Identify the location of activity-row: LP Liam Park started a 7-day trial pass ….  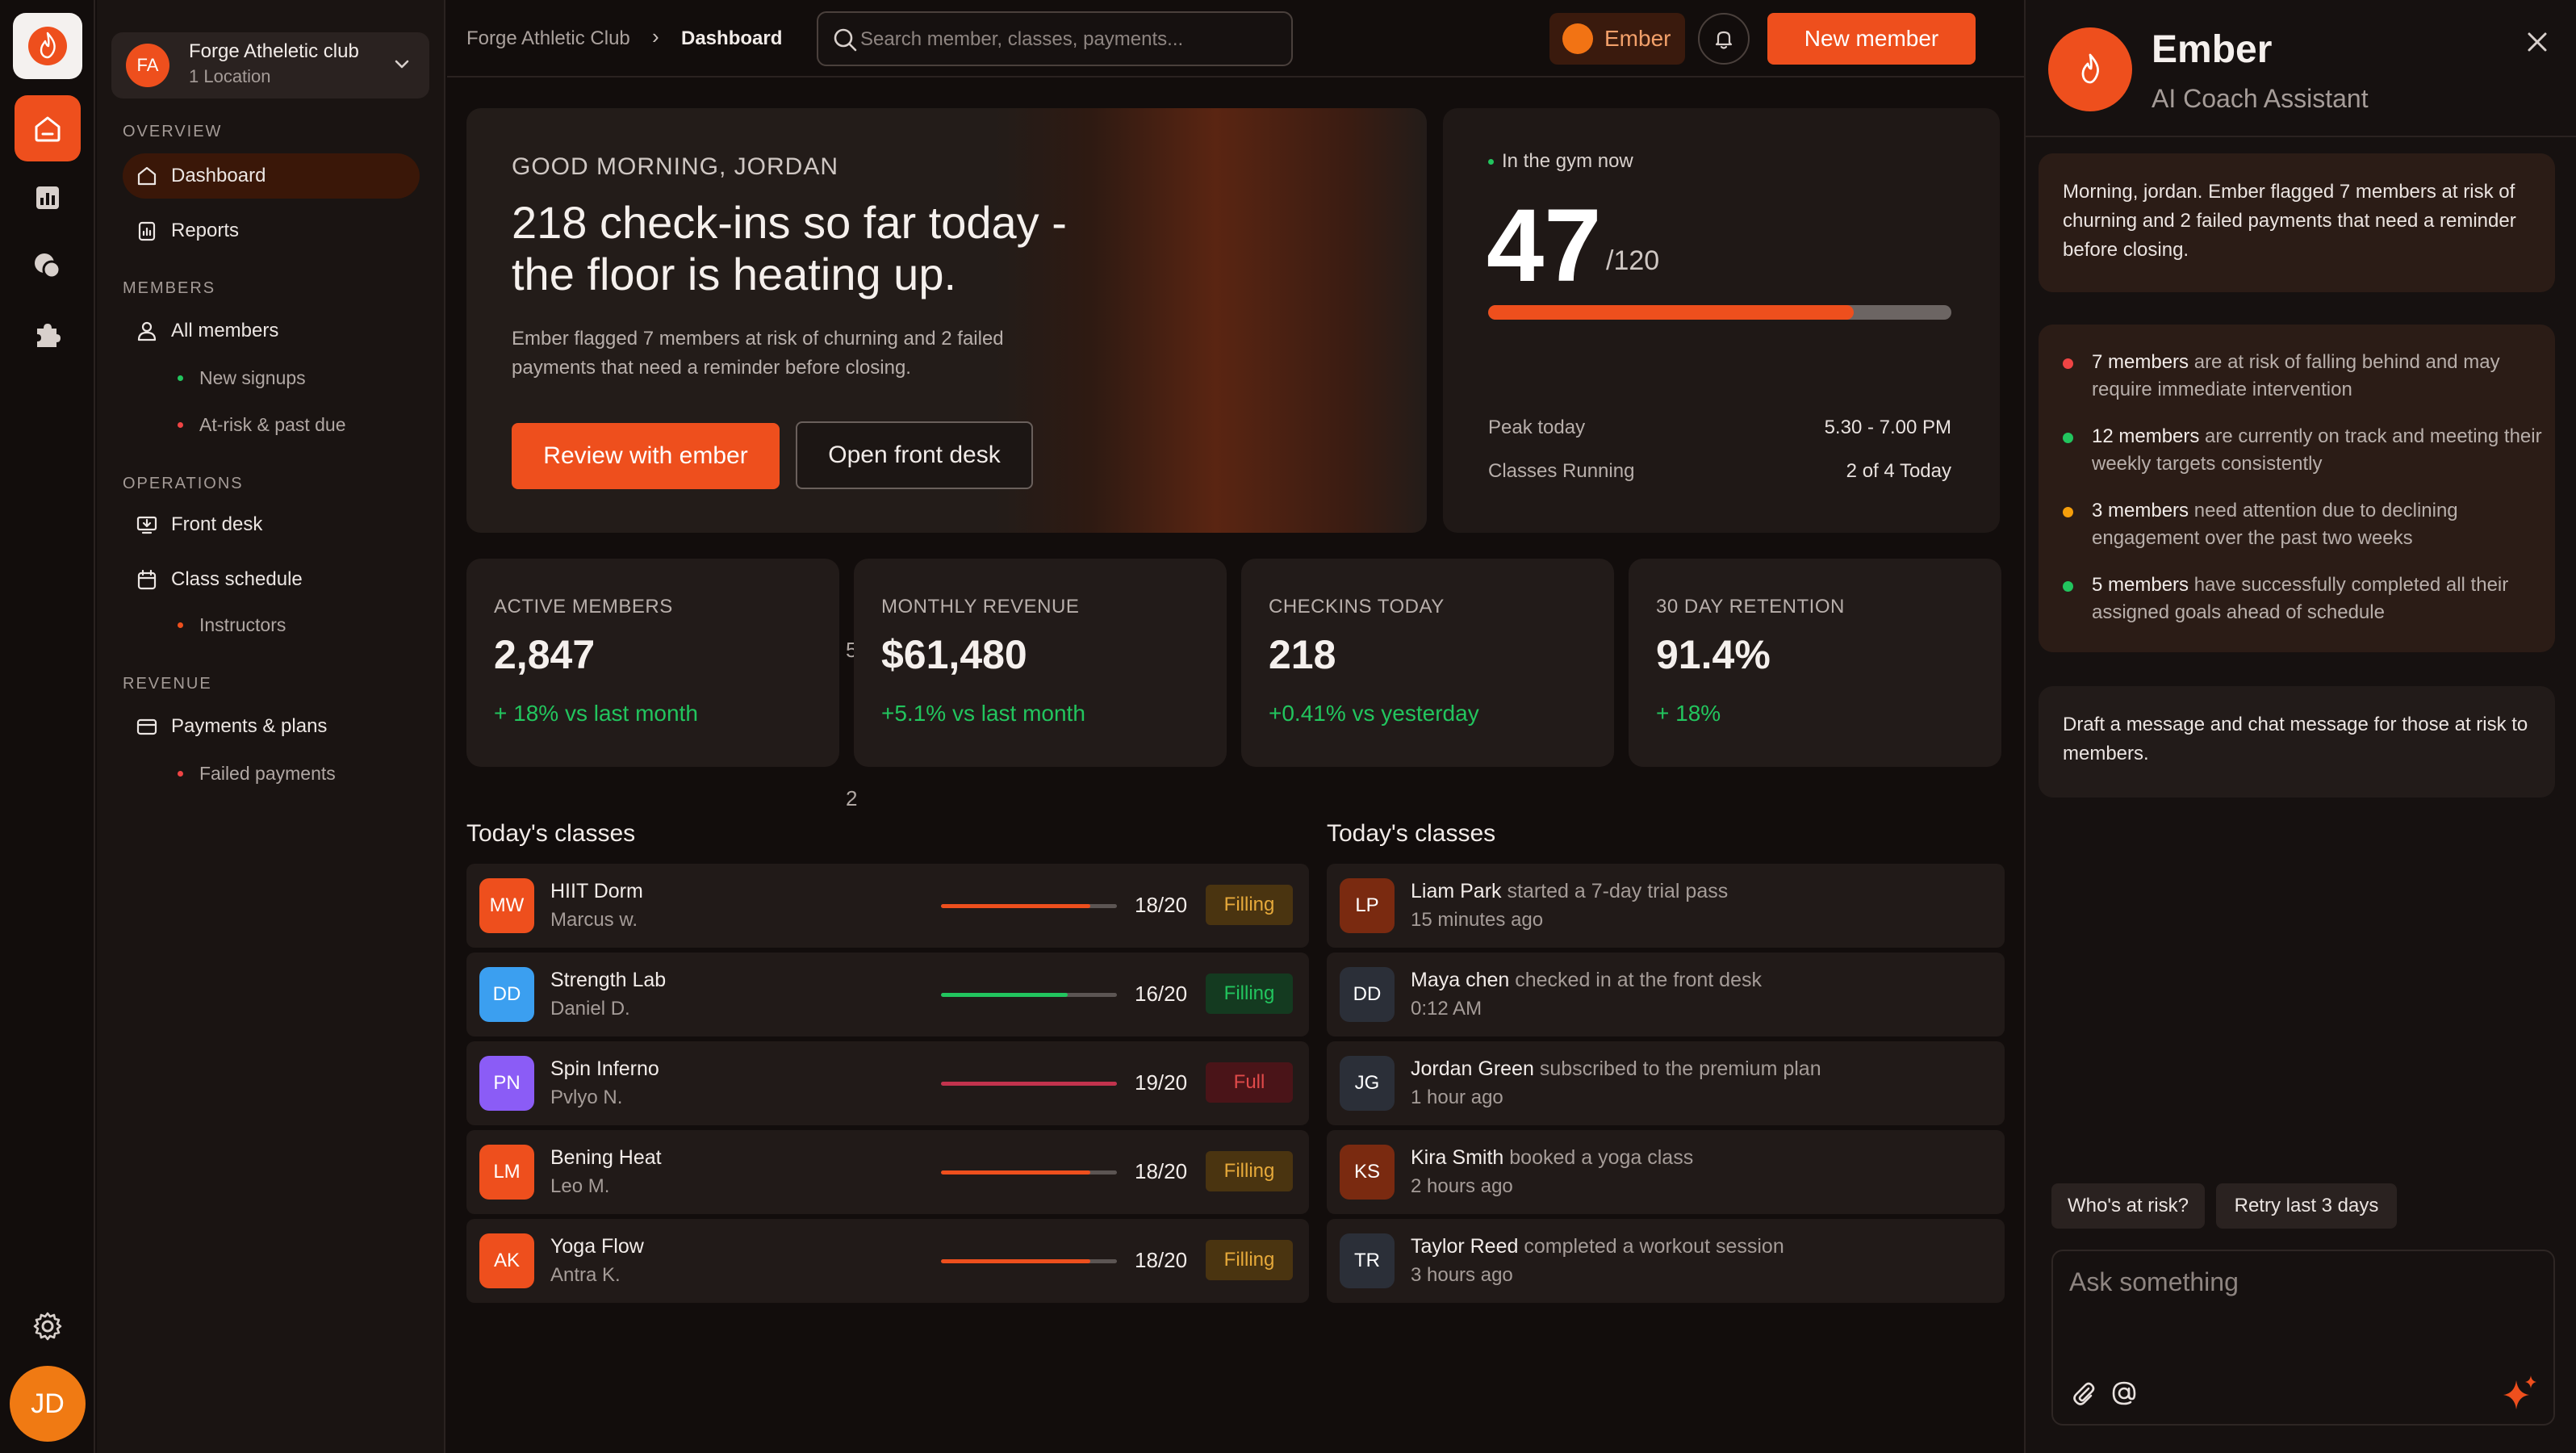
(1666, 906).